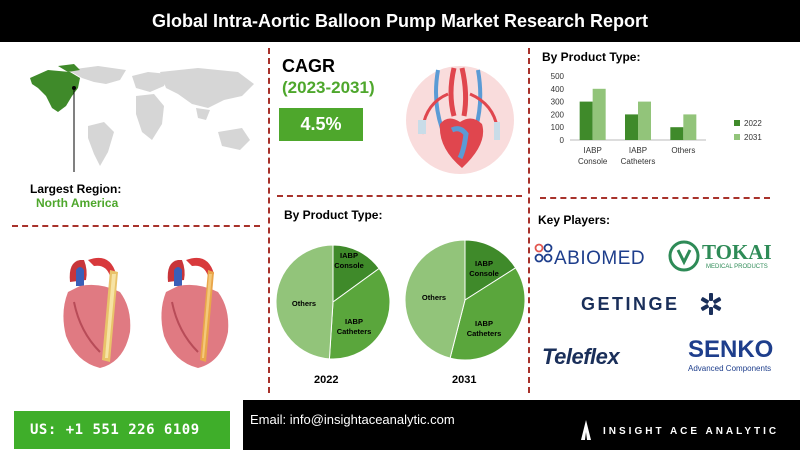 The width and height of the screenshot is (800, 450). Describe the element at coordinates (328, 87) in the screenshot. I see `cagr-period: (2023-2031)` at that location.